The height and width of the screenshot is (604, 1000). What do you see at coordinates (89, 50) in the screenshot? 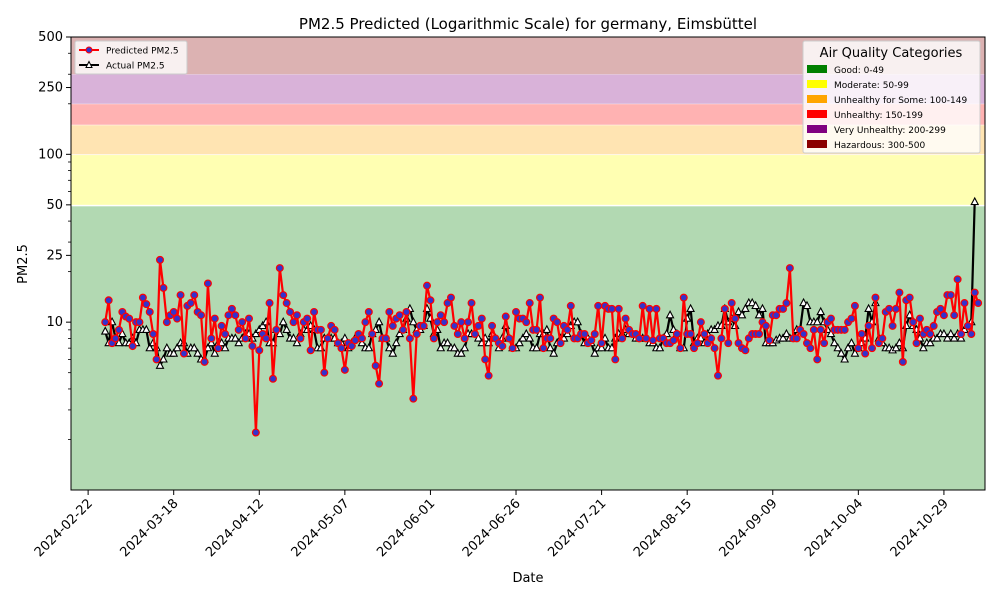
I see `legend-swatch-marker` at bounding box center [89, 50].